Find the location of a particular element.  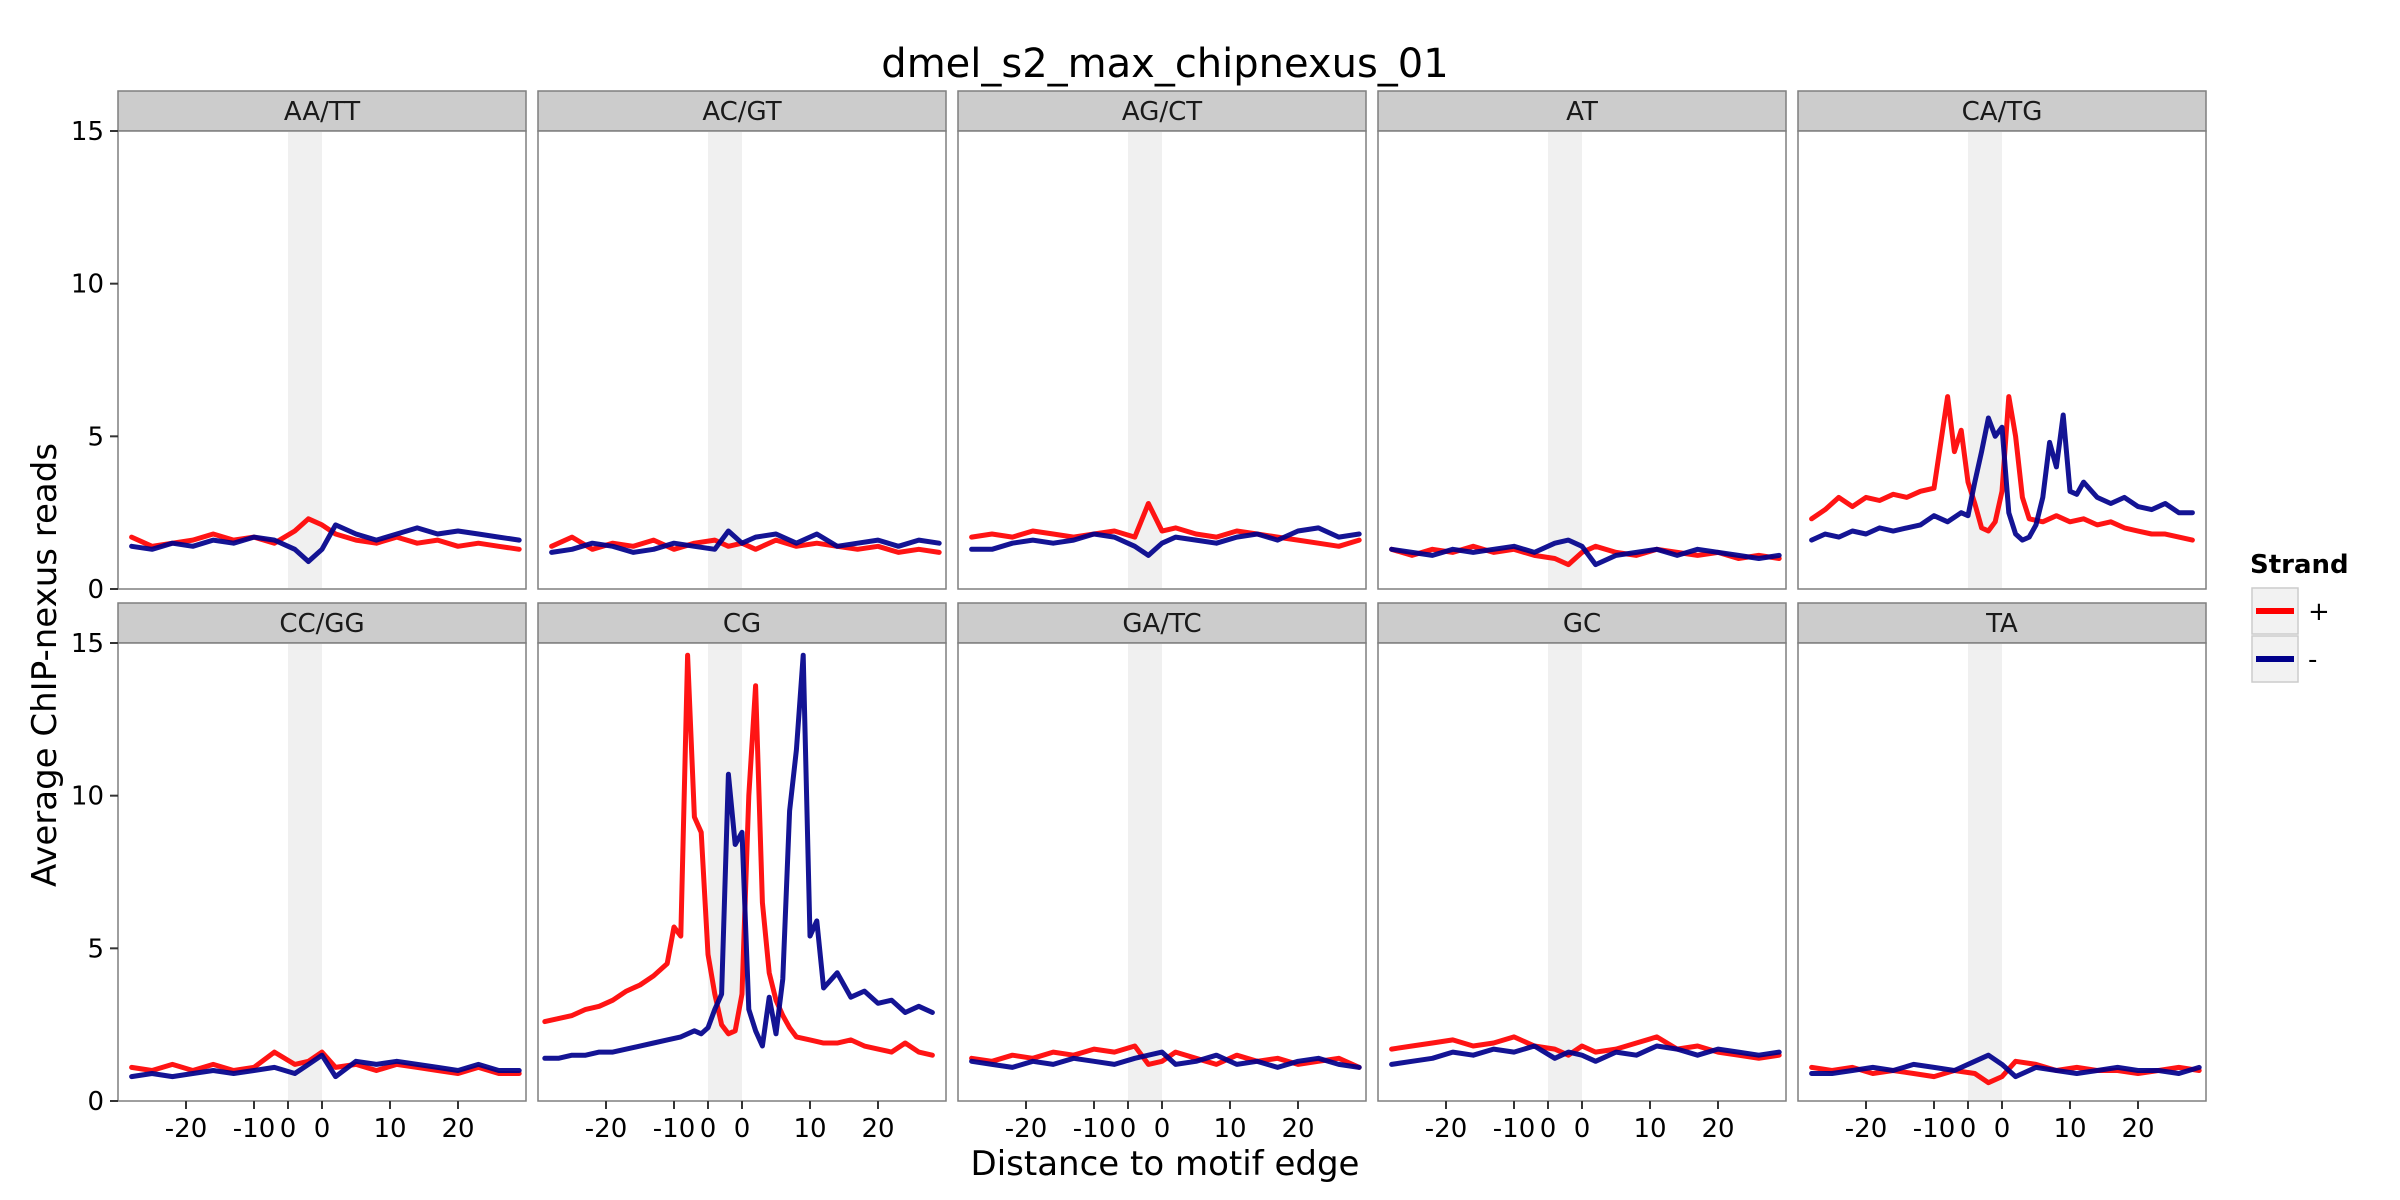

facet-panel: AG/CT is located at coordinates (1162, 340).